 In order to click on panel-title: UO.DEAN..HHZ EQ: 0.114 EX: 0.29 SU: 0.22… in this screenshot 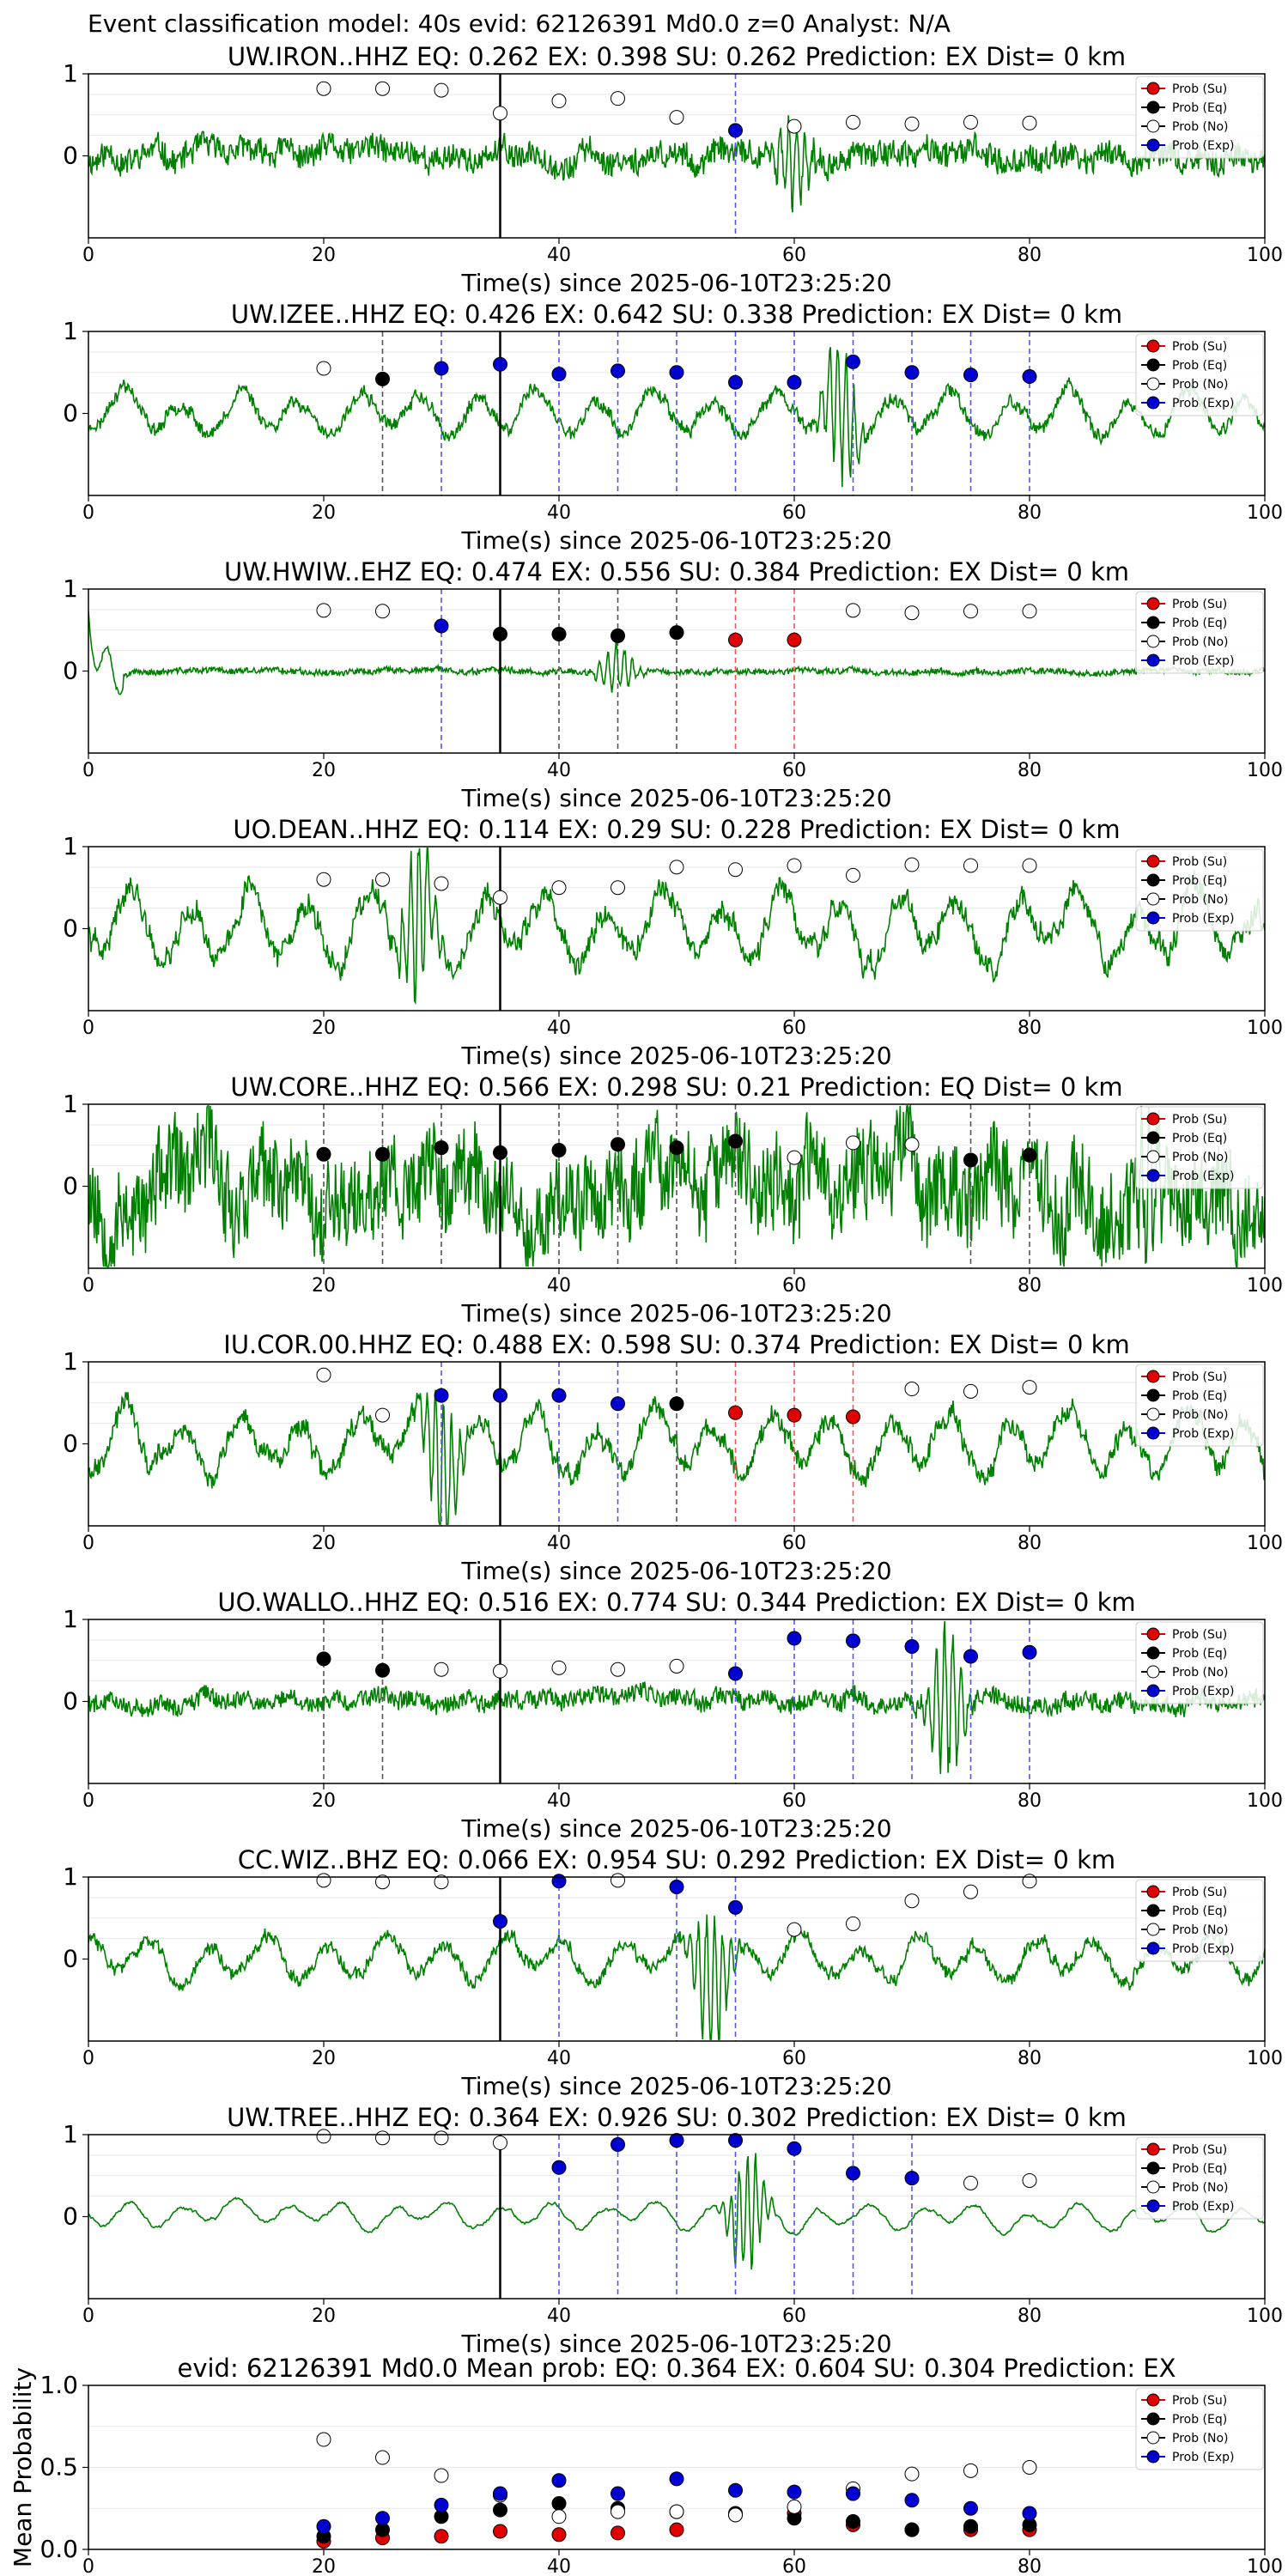, I will do `click(676, 830)`.